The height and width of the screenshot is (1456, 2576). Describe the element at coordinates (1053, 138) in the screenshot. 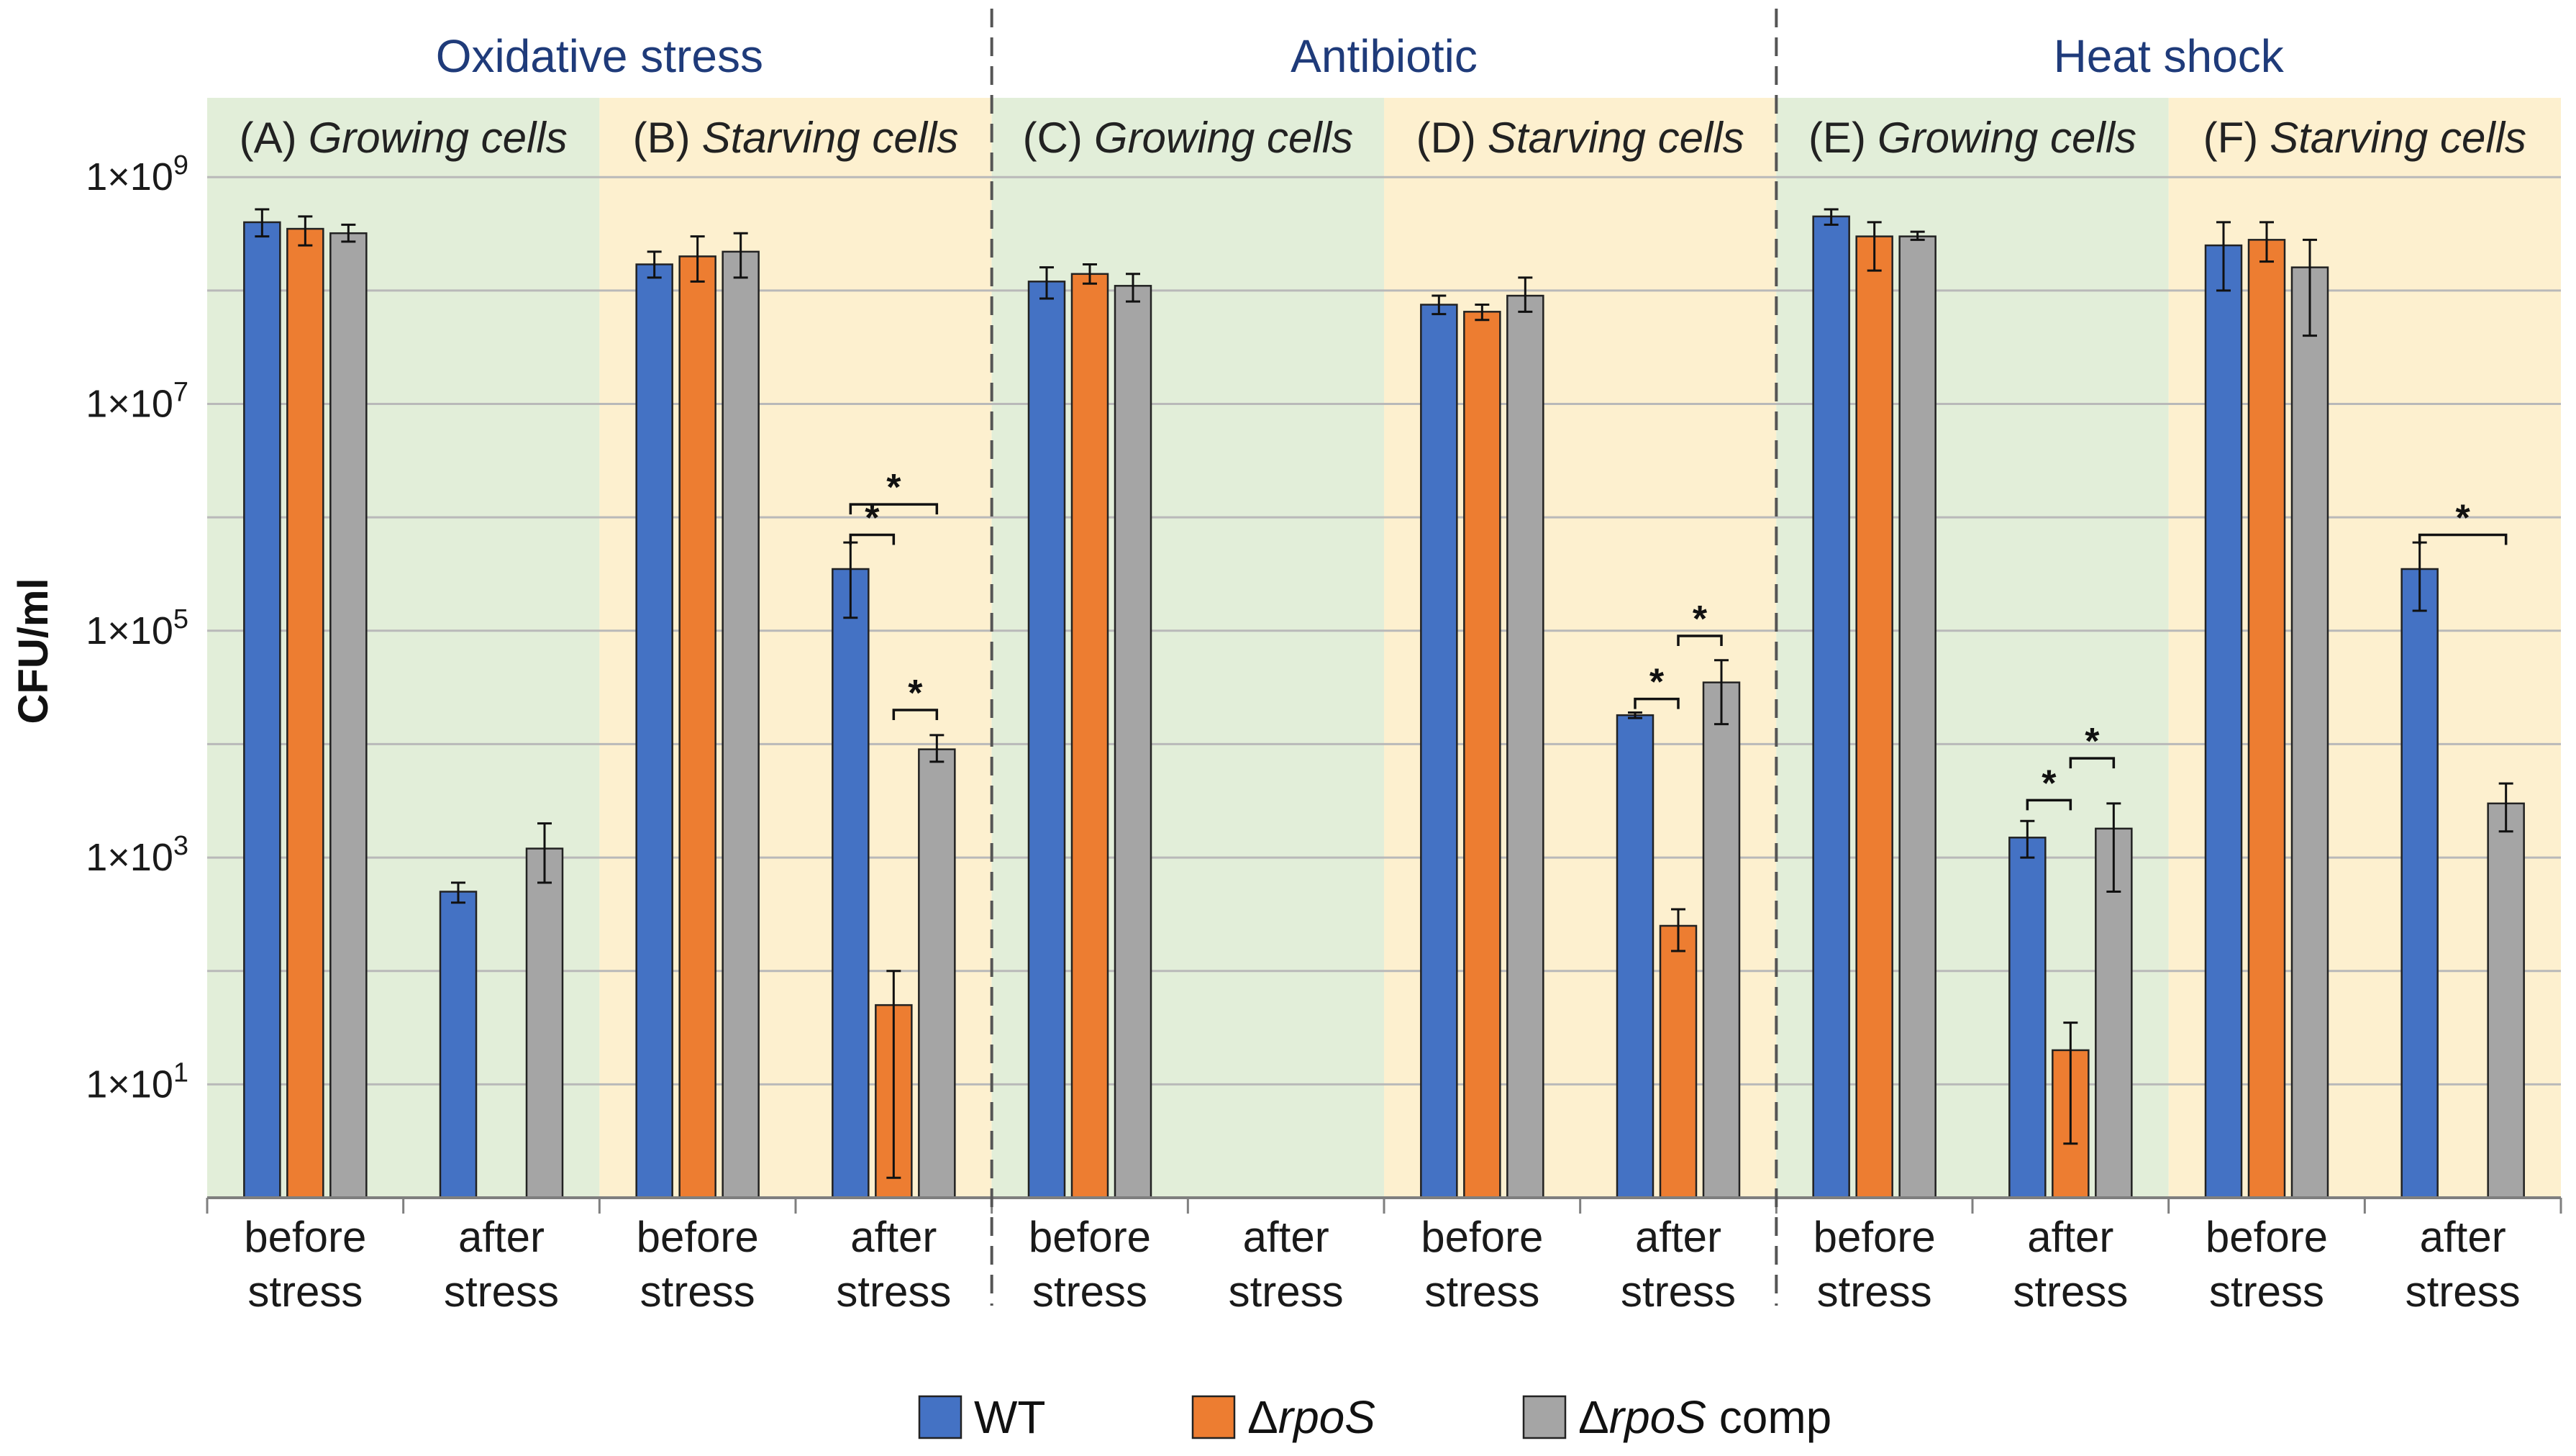

I see `panel-letter-2: (C)` at that location.